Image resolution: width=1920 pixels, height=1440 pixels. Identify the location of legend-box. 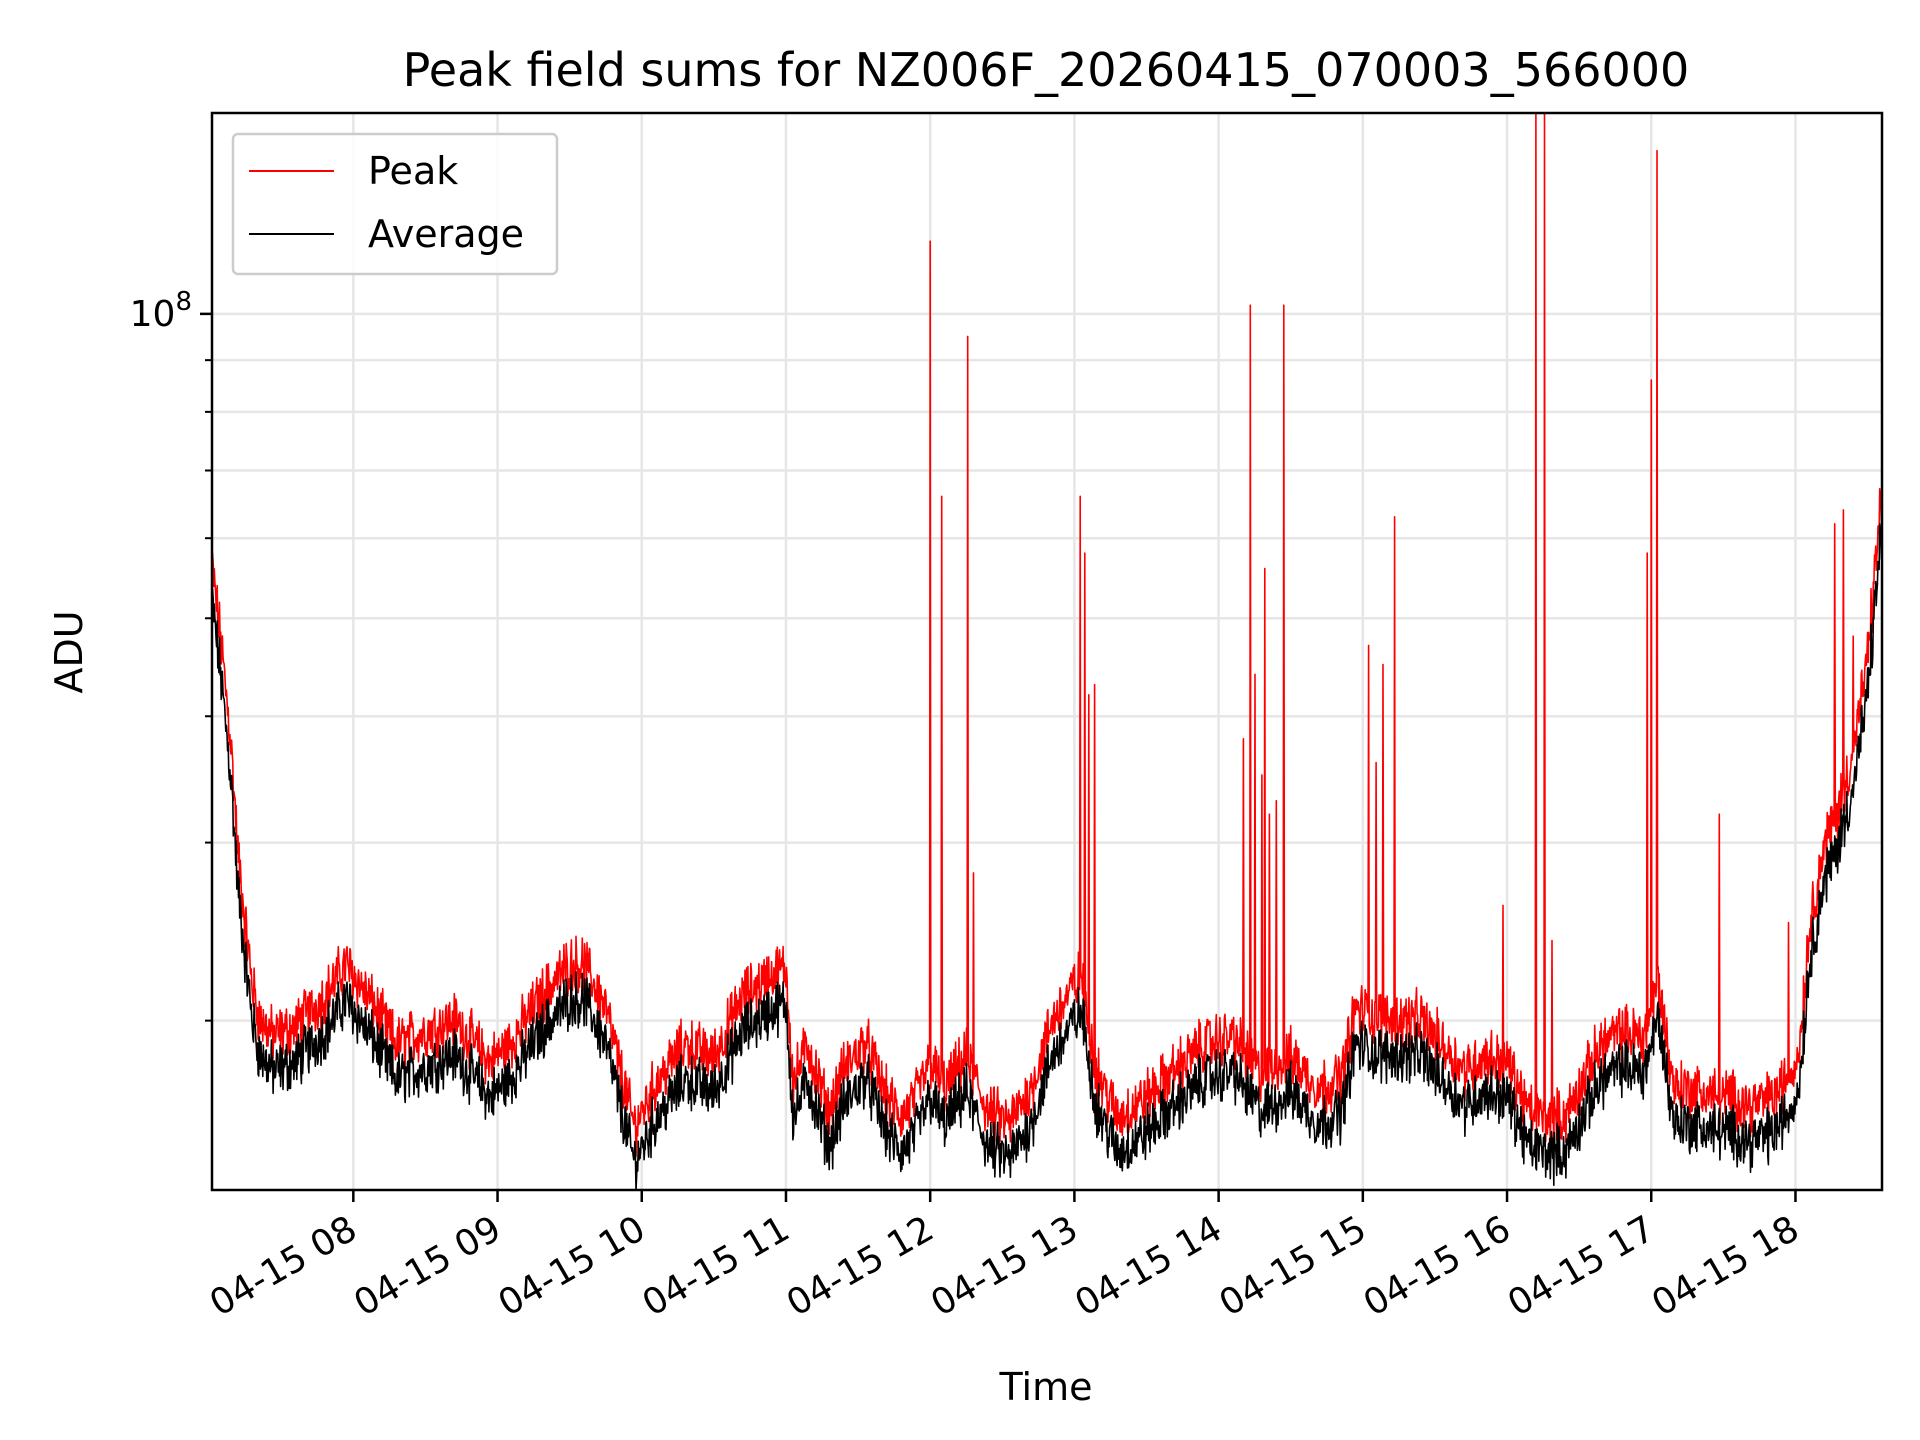
(395, 204).